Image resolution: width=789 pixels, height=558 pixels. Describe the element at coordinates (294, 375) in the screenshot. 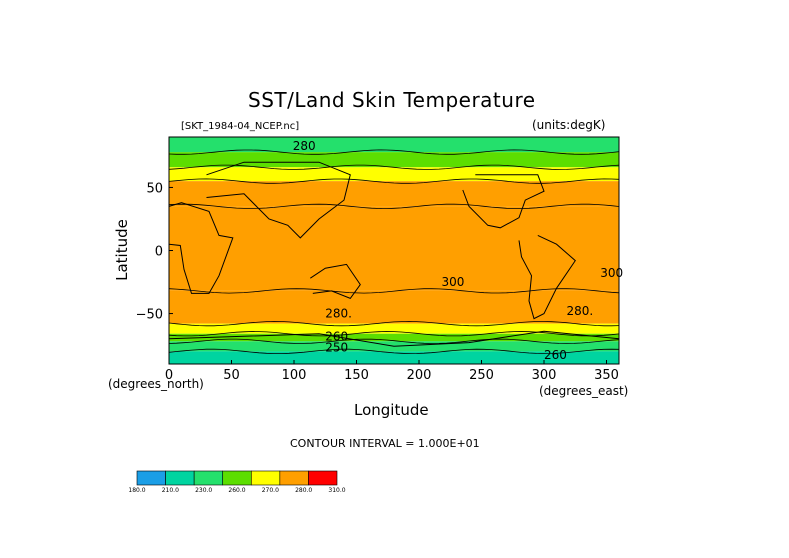

I see `x-tick-label: 100` at that location.